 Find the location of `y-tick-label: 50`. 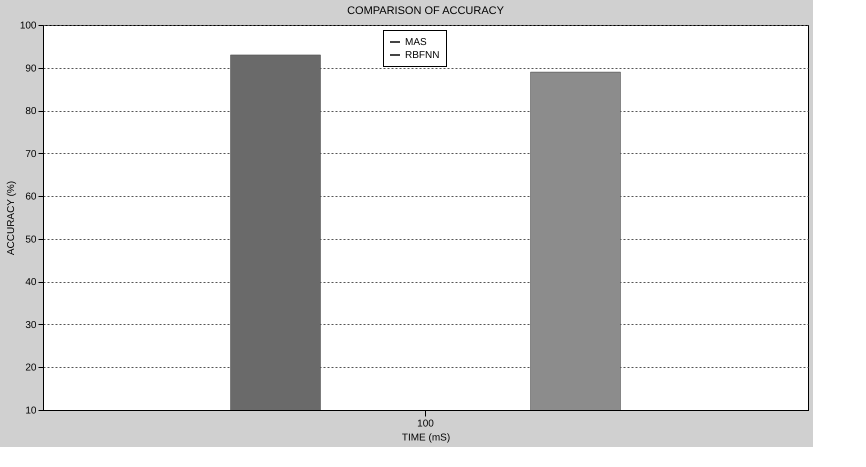

y-tick-label: 50 is located at coordinates (31, 240).